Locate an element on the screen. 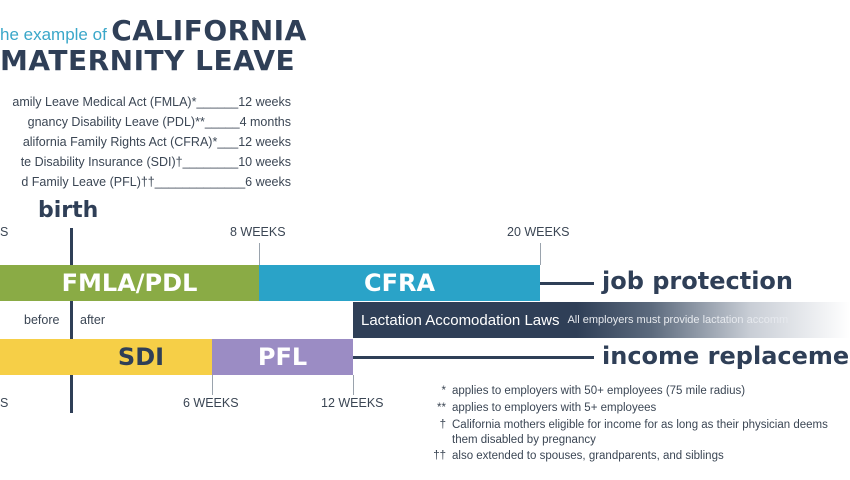 This screenshot has height=480, width=850. fmla-pdl-bar: FMLA/PDL is located at coordinates (129, 283).